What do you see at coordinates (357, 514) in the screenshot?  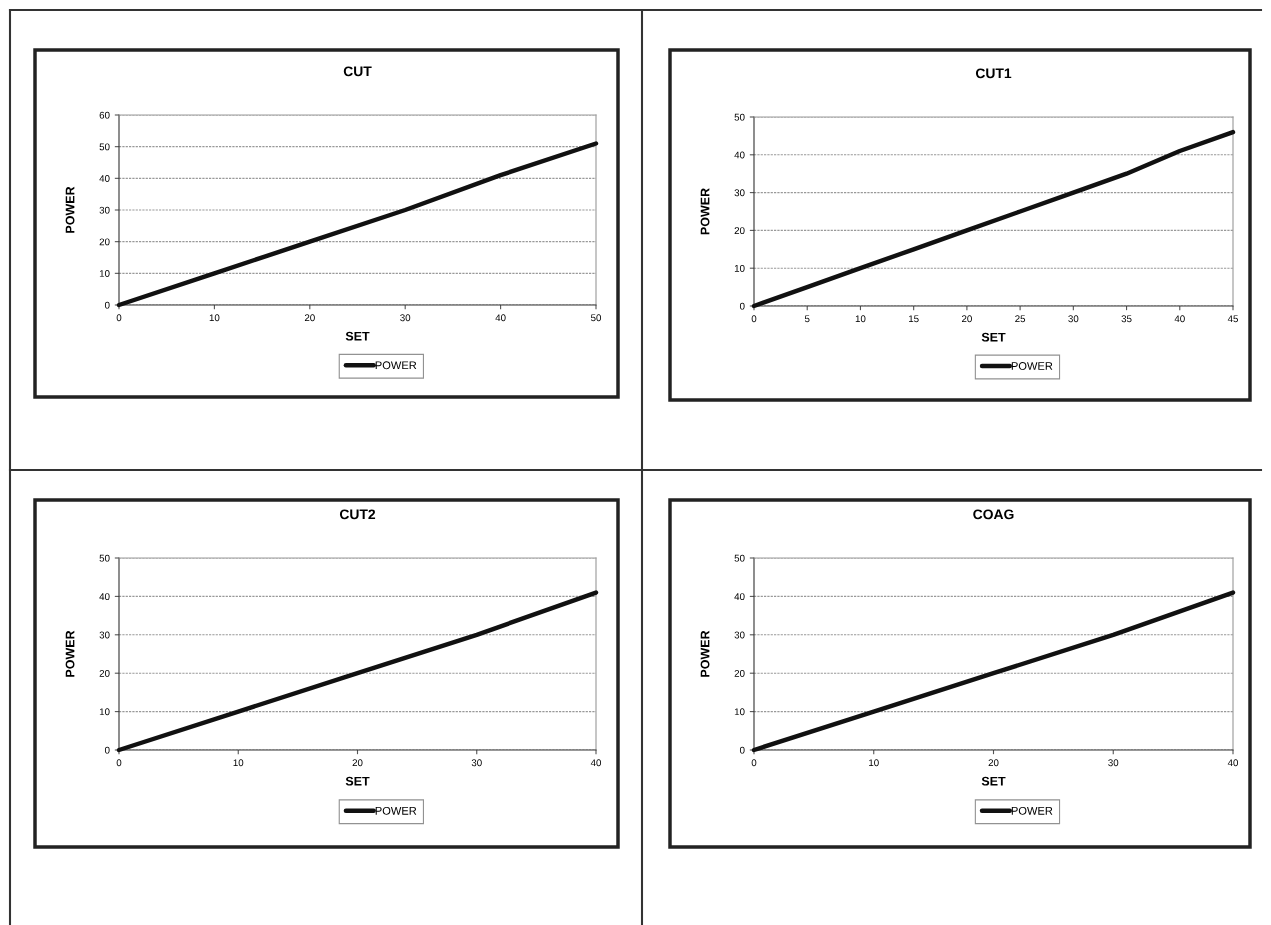 I see `chart-title: CUT2` at bounding box center [357, 514].